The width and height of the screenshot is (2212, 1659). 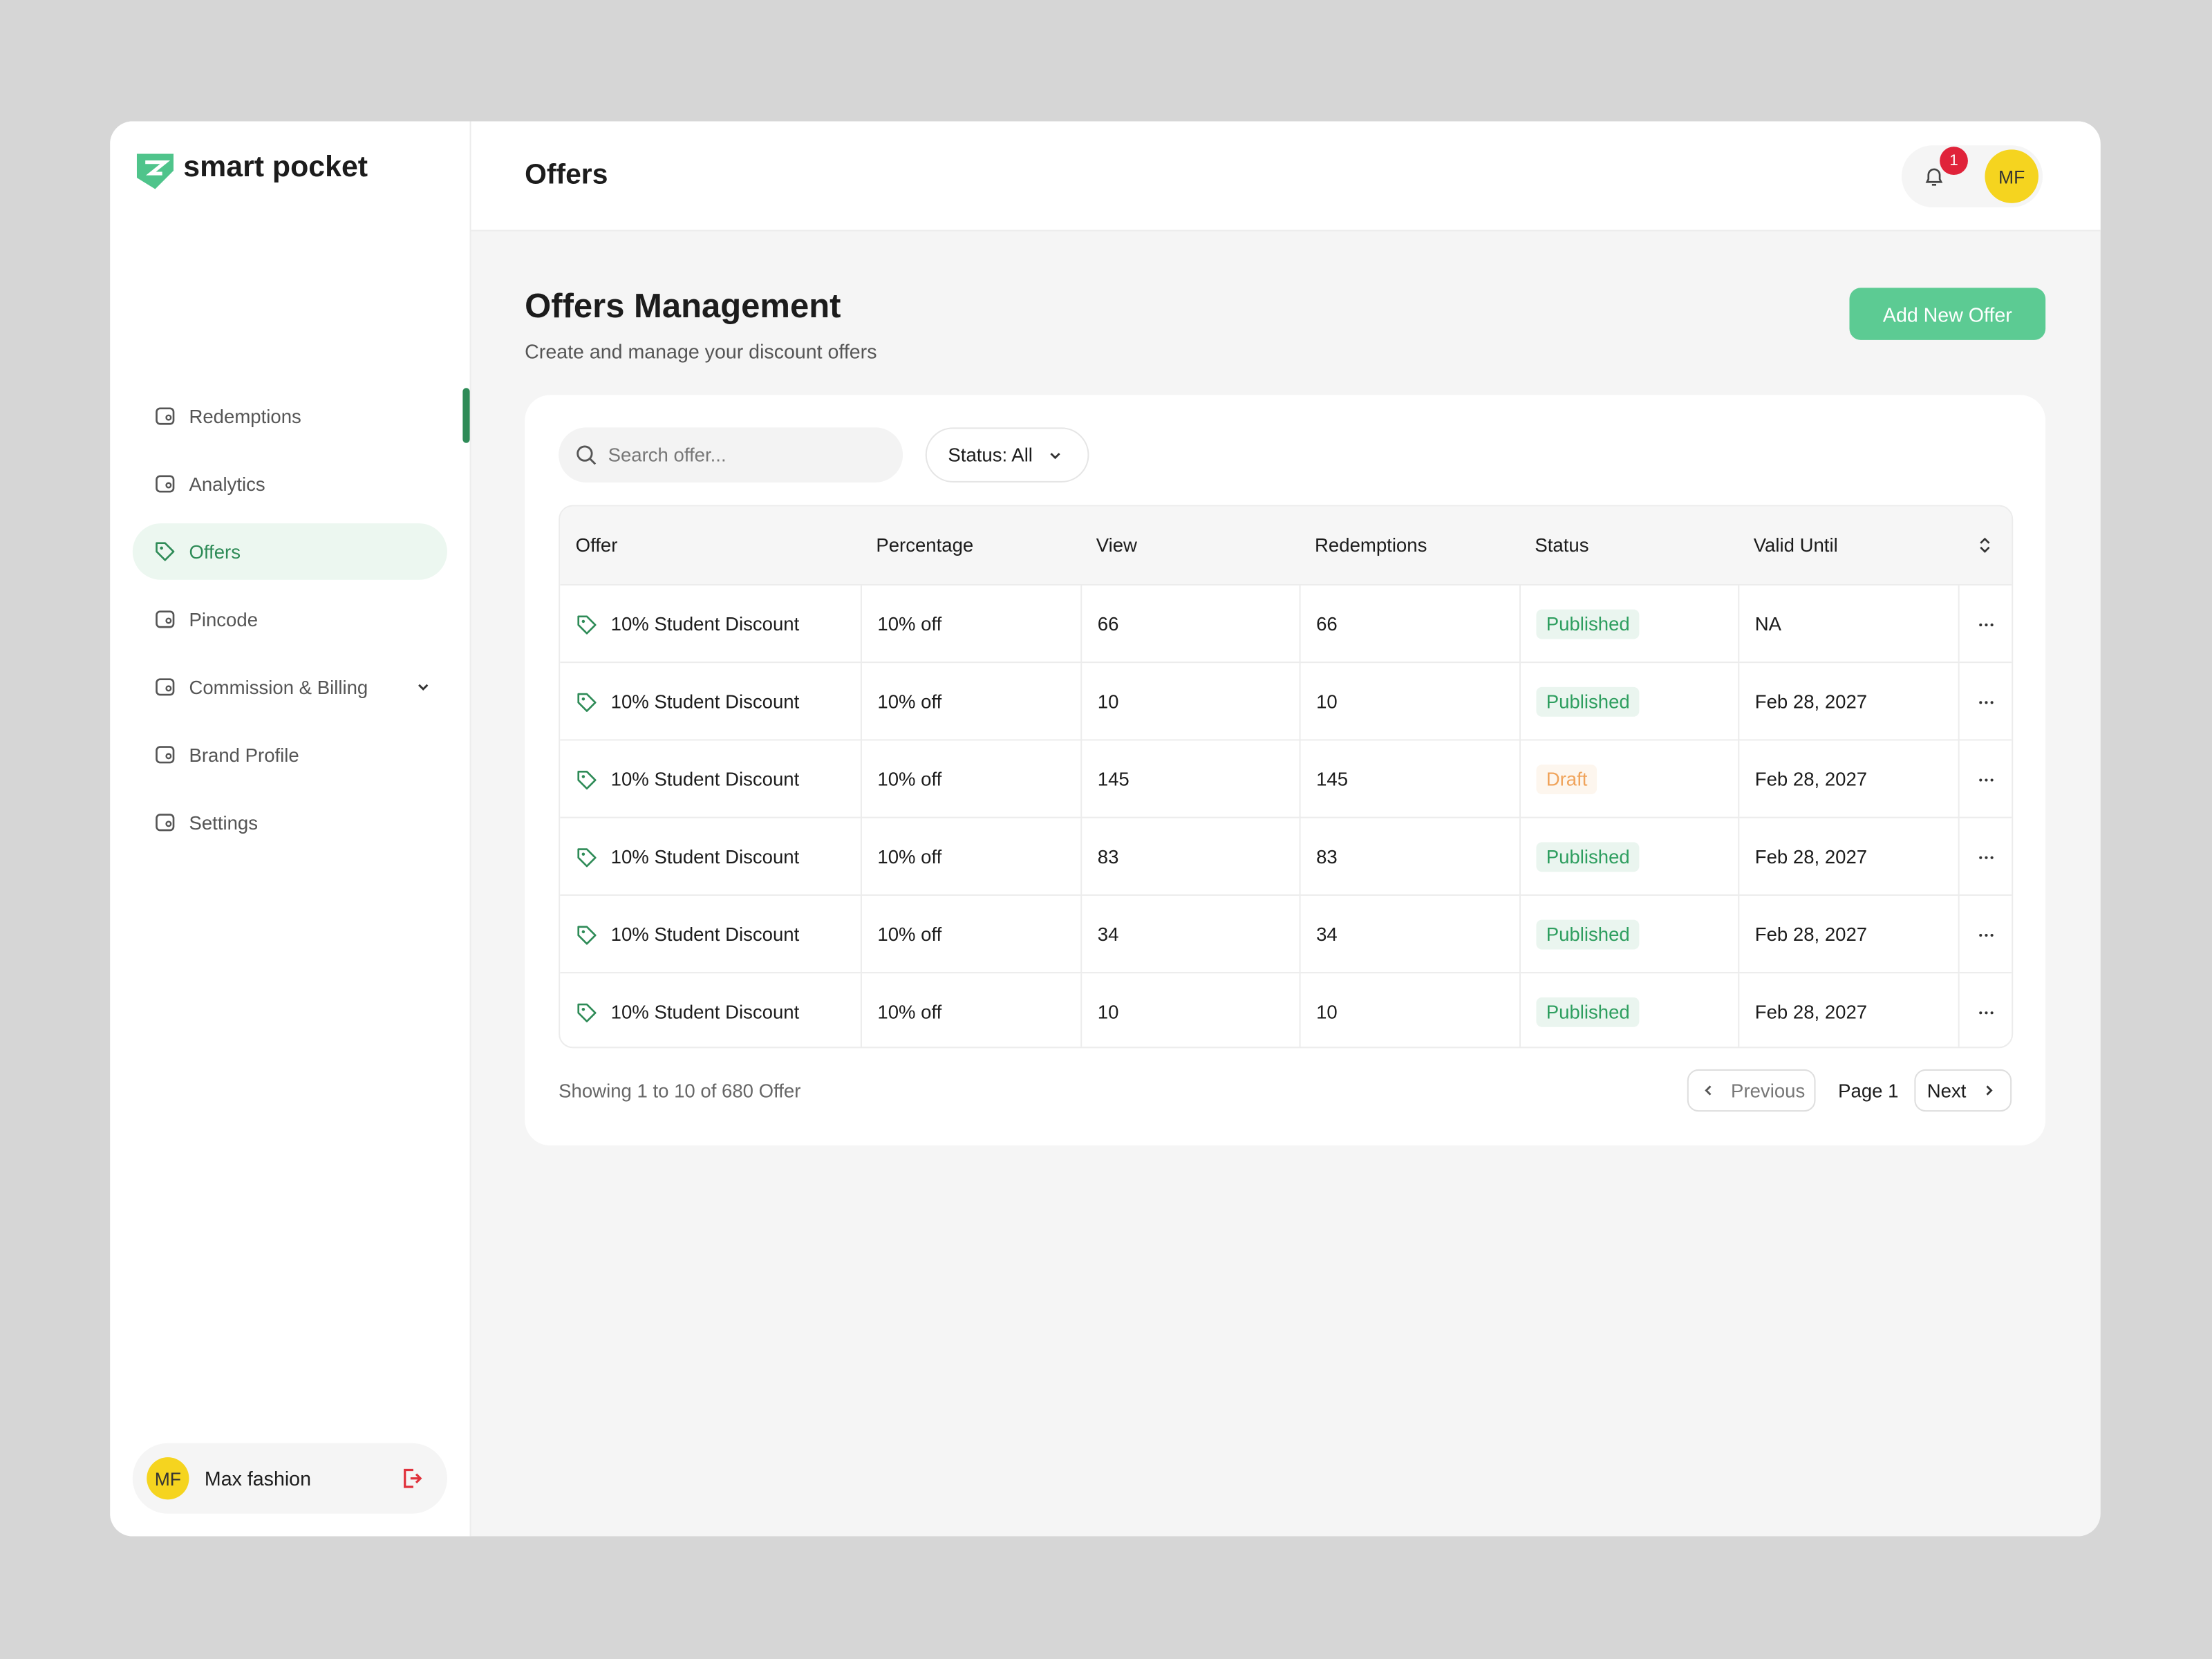 What do you see at coordinates (423, 687) in the screenshot?
I see `expand-icon` at bounding box center [423, 687].